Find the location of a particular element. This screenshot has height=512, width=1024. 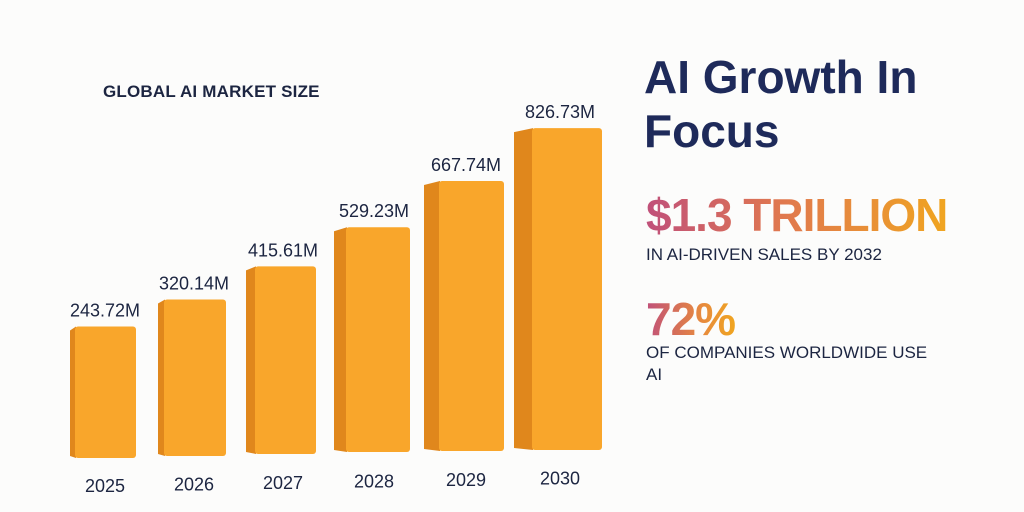

bar-2026 is located at coordinates (192, 377).